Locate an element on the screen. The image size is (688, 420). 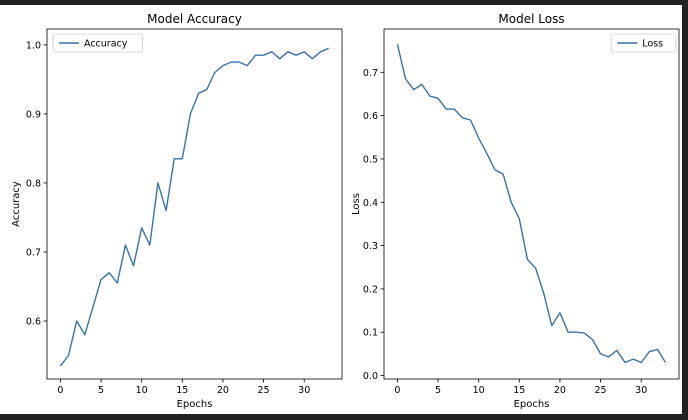
legend: Accuracy is located at coordinates (97, 43).